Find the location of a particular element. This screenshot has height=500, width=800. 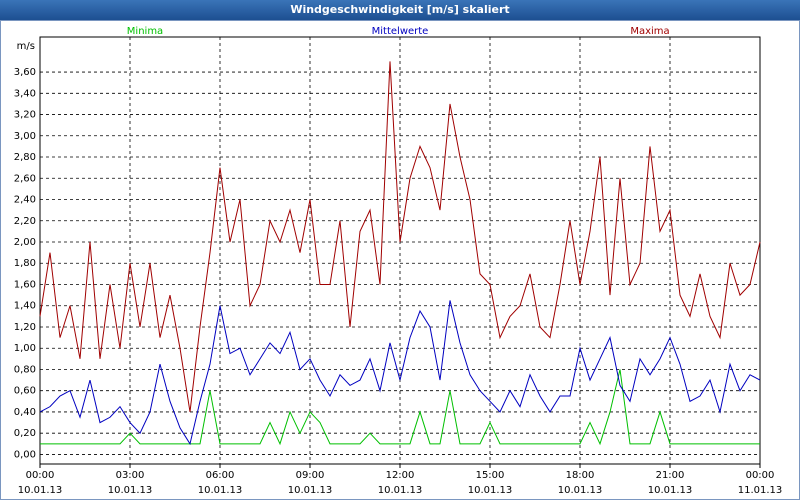

x-tick-label: 12:00 is located at coordinates (400, 475).